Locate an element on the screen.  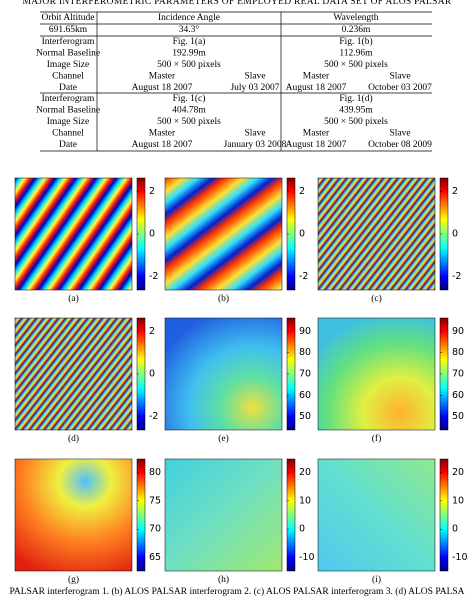
table-cell: 112.96m is located at coordinates (356, 54).